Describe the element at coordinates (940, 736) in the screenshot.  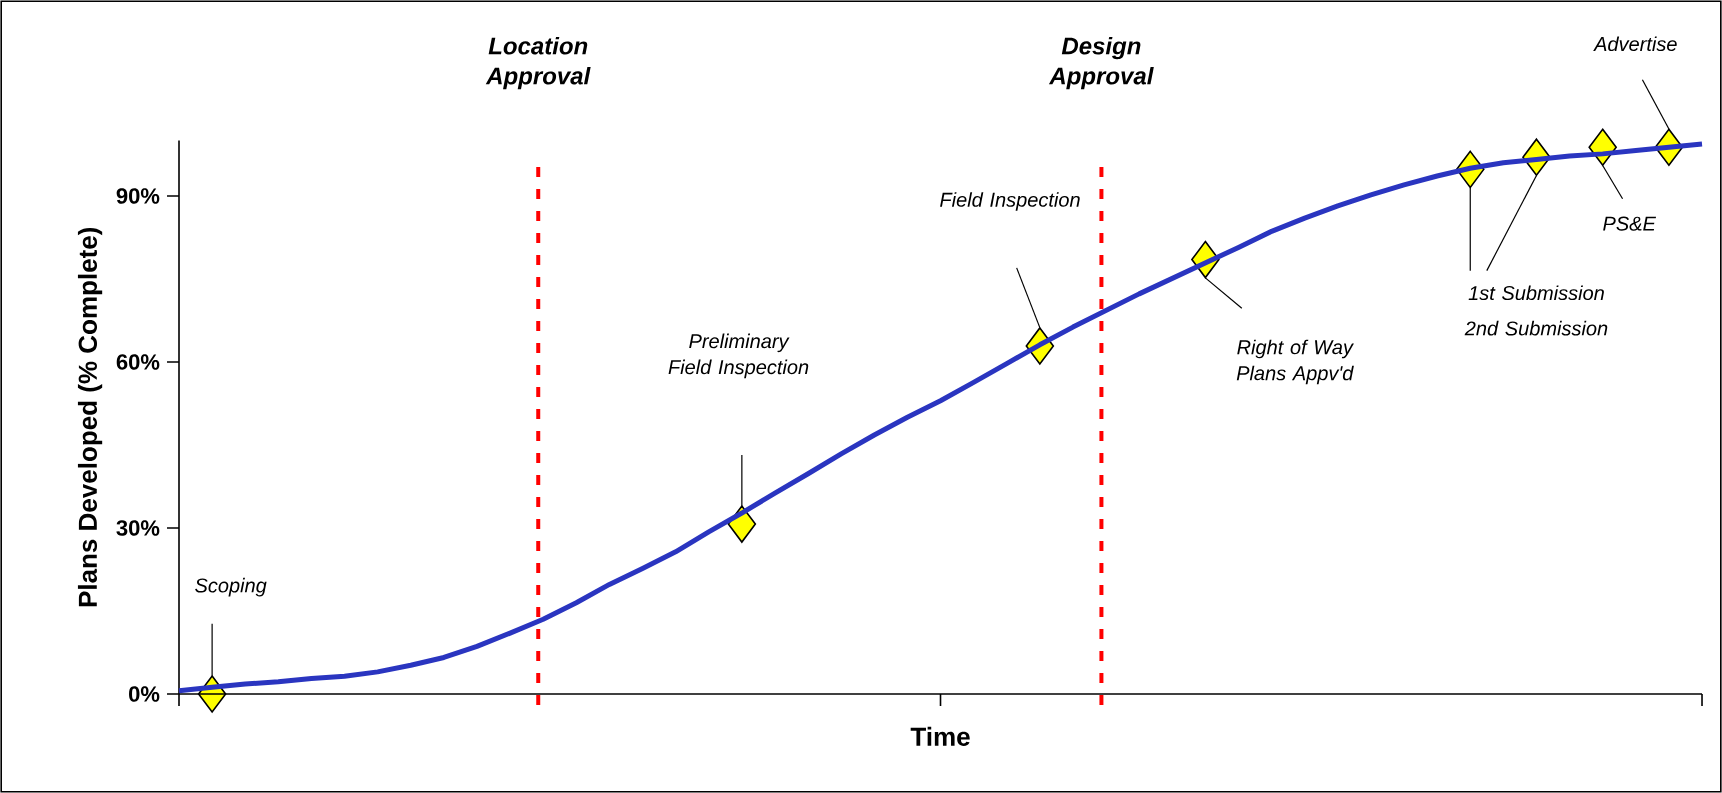
I see `x-axis-title: Time` at that location.